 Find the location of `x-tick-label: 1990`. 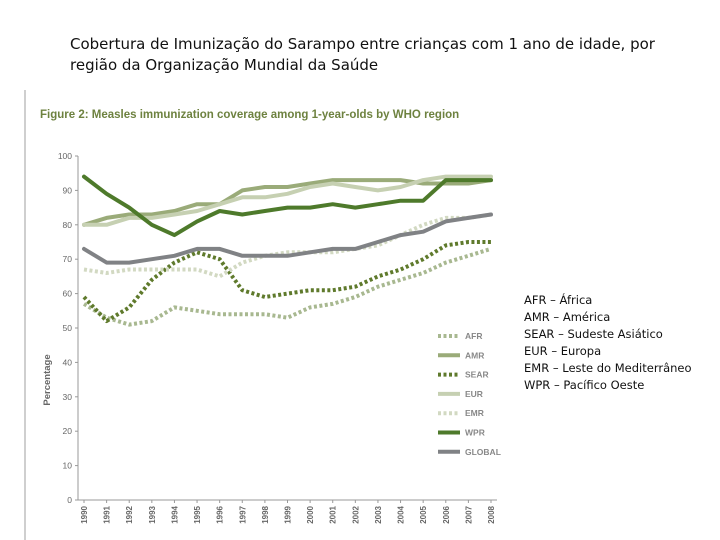

x-tick-label: 1990 is located at coordinates (84, 514).